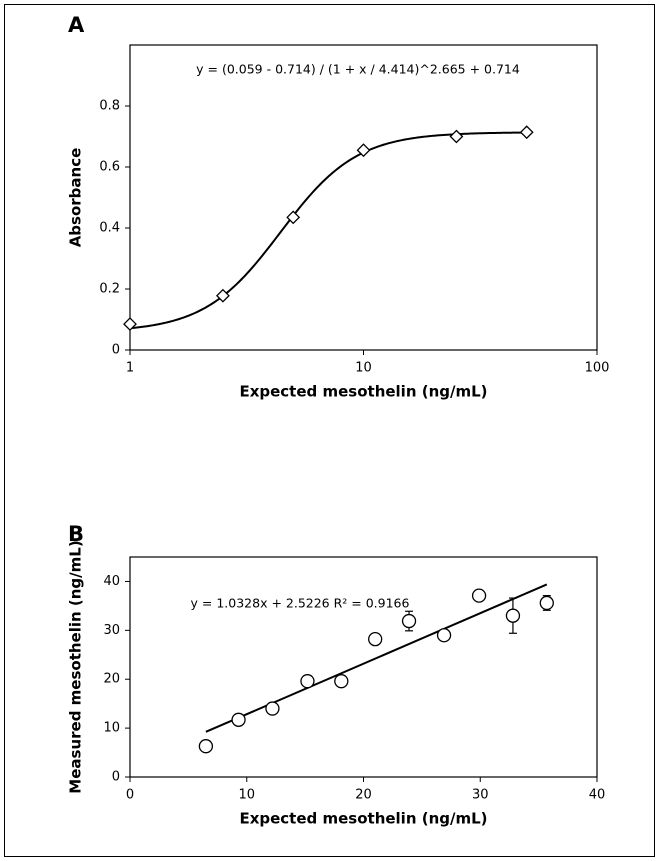 This screenshot has height=861, width=659. Describe the element at coordinates (109, 289) in the screenshot. I see `y-tick-label: 0.2` at that location.